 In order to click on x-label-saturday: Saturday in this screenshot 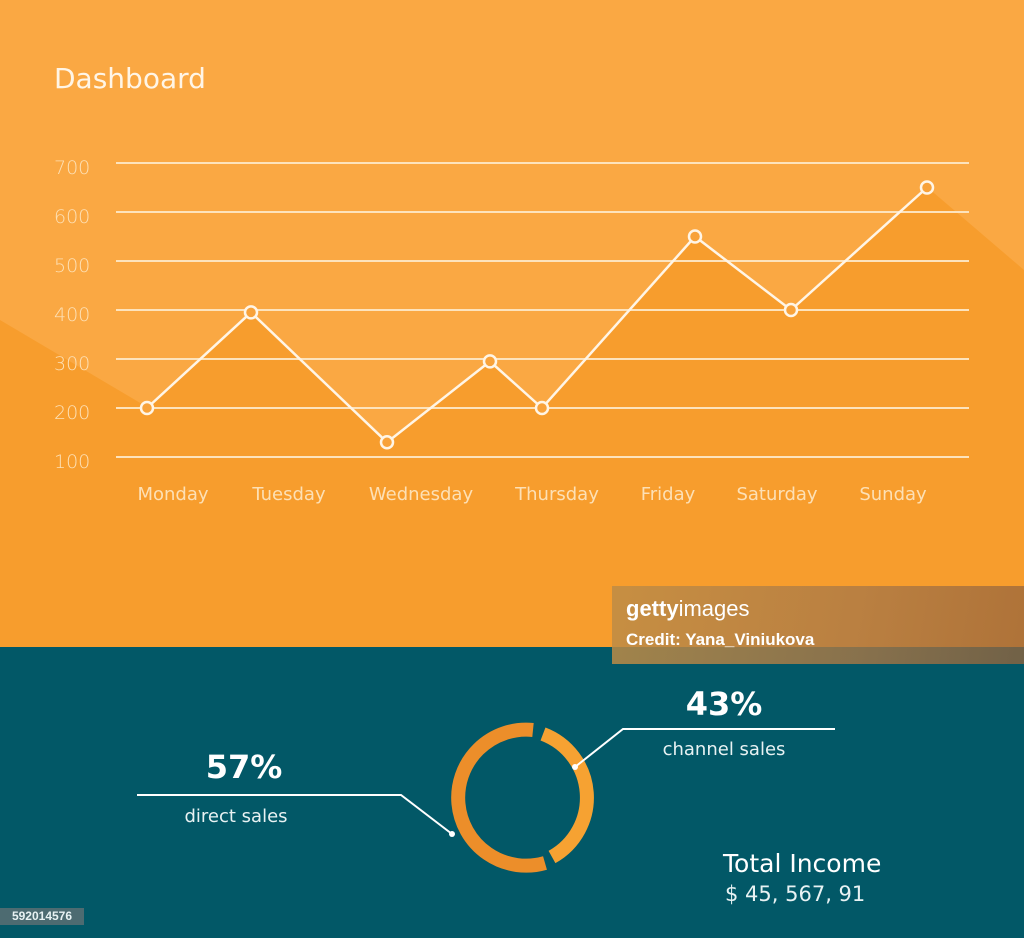, I will do `click(777, 494)`.